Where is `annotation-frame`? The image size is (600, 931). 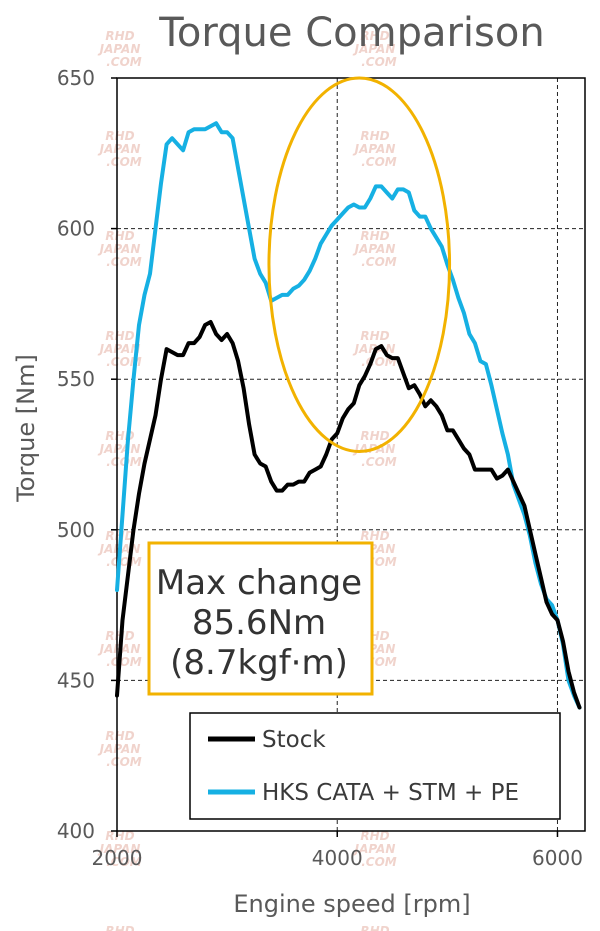 annotation-frame is located at coordinates (260, 618).